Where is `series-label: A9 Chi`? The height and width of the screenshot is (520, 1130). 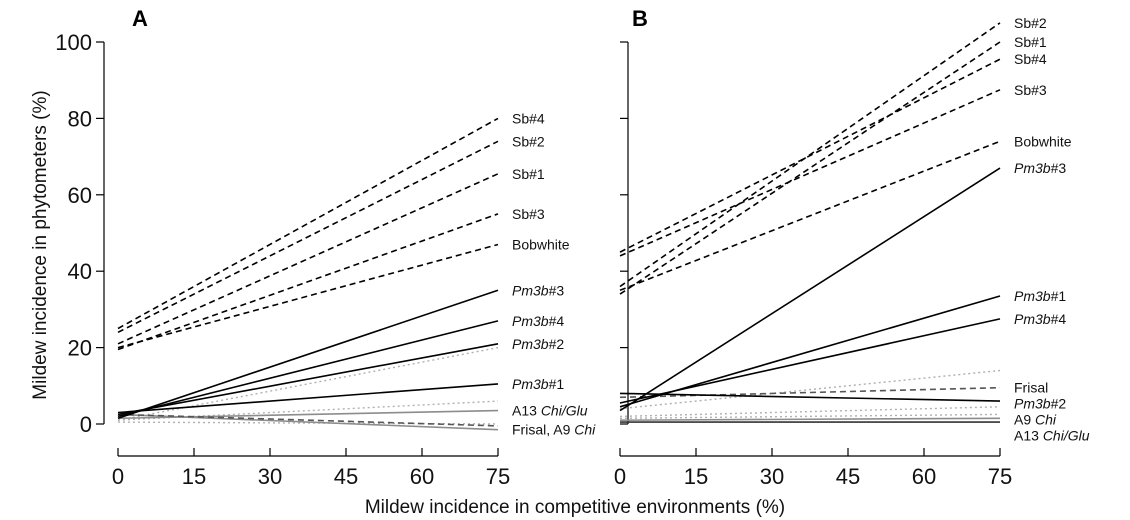 series-label: A9 Chi is located at coordinates (1035, 420).